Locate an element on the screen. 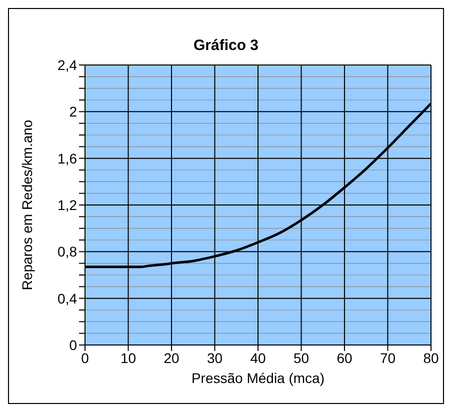 The width and height of the screenshot is (452, 412). y-tick-label: 2 is located at coordinates (73, 112).